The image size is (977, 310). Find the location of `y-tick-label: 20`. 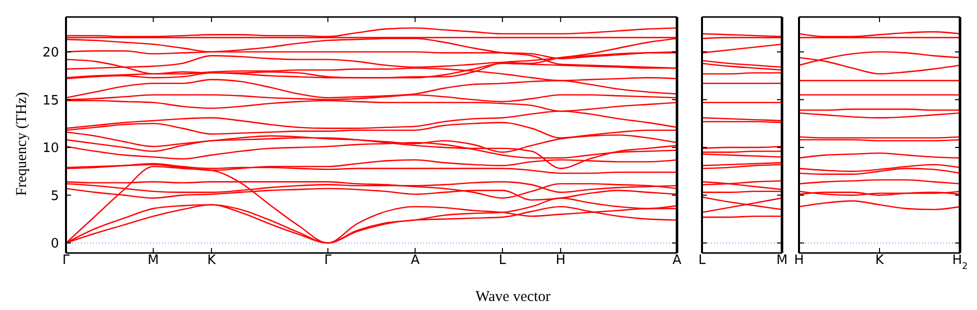

y-tick-label: 20 is located at coordinates (50, 52).